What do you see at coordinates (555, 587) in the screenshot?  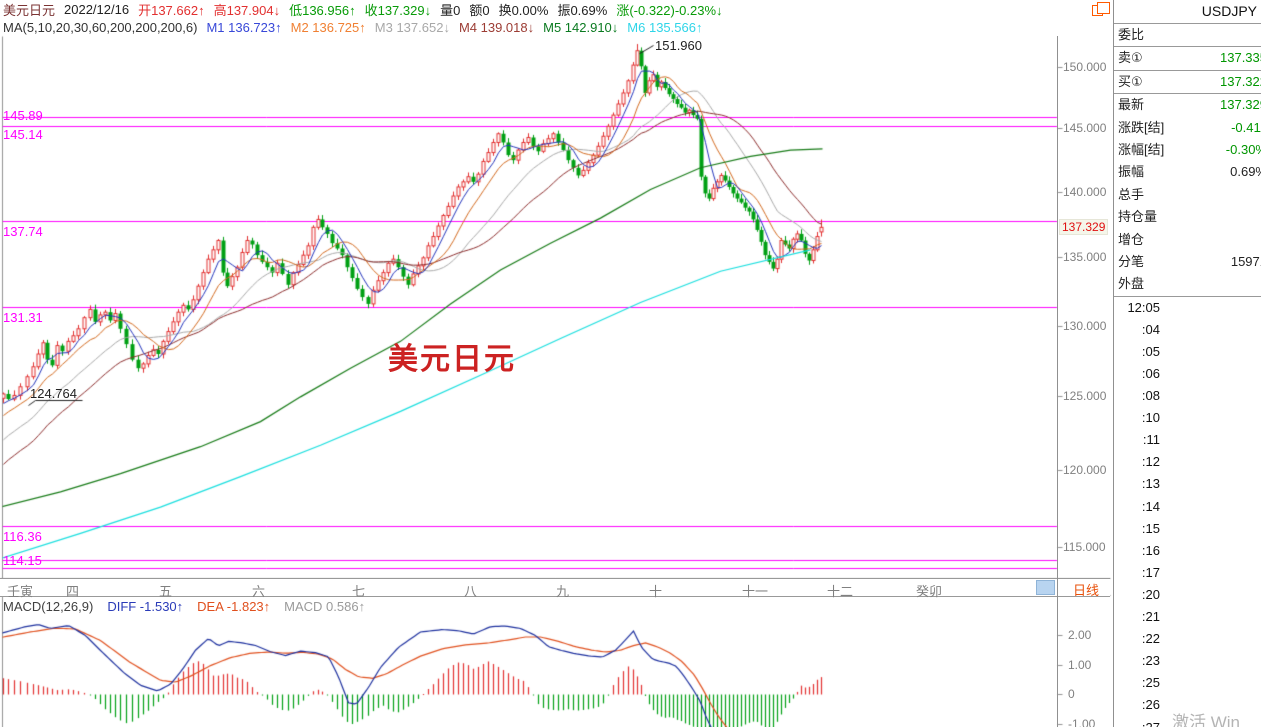 I see `time-axis-band` at bounding box center [555, 587].